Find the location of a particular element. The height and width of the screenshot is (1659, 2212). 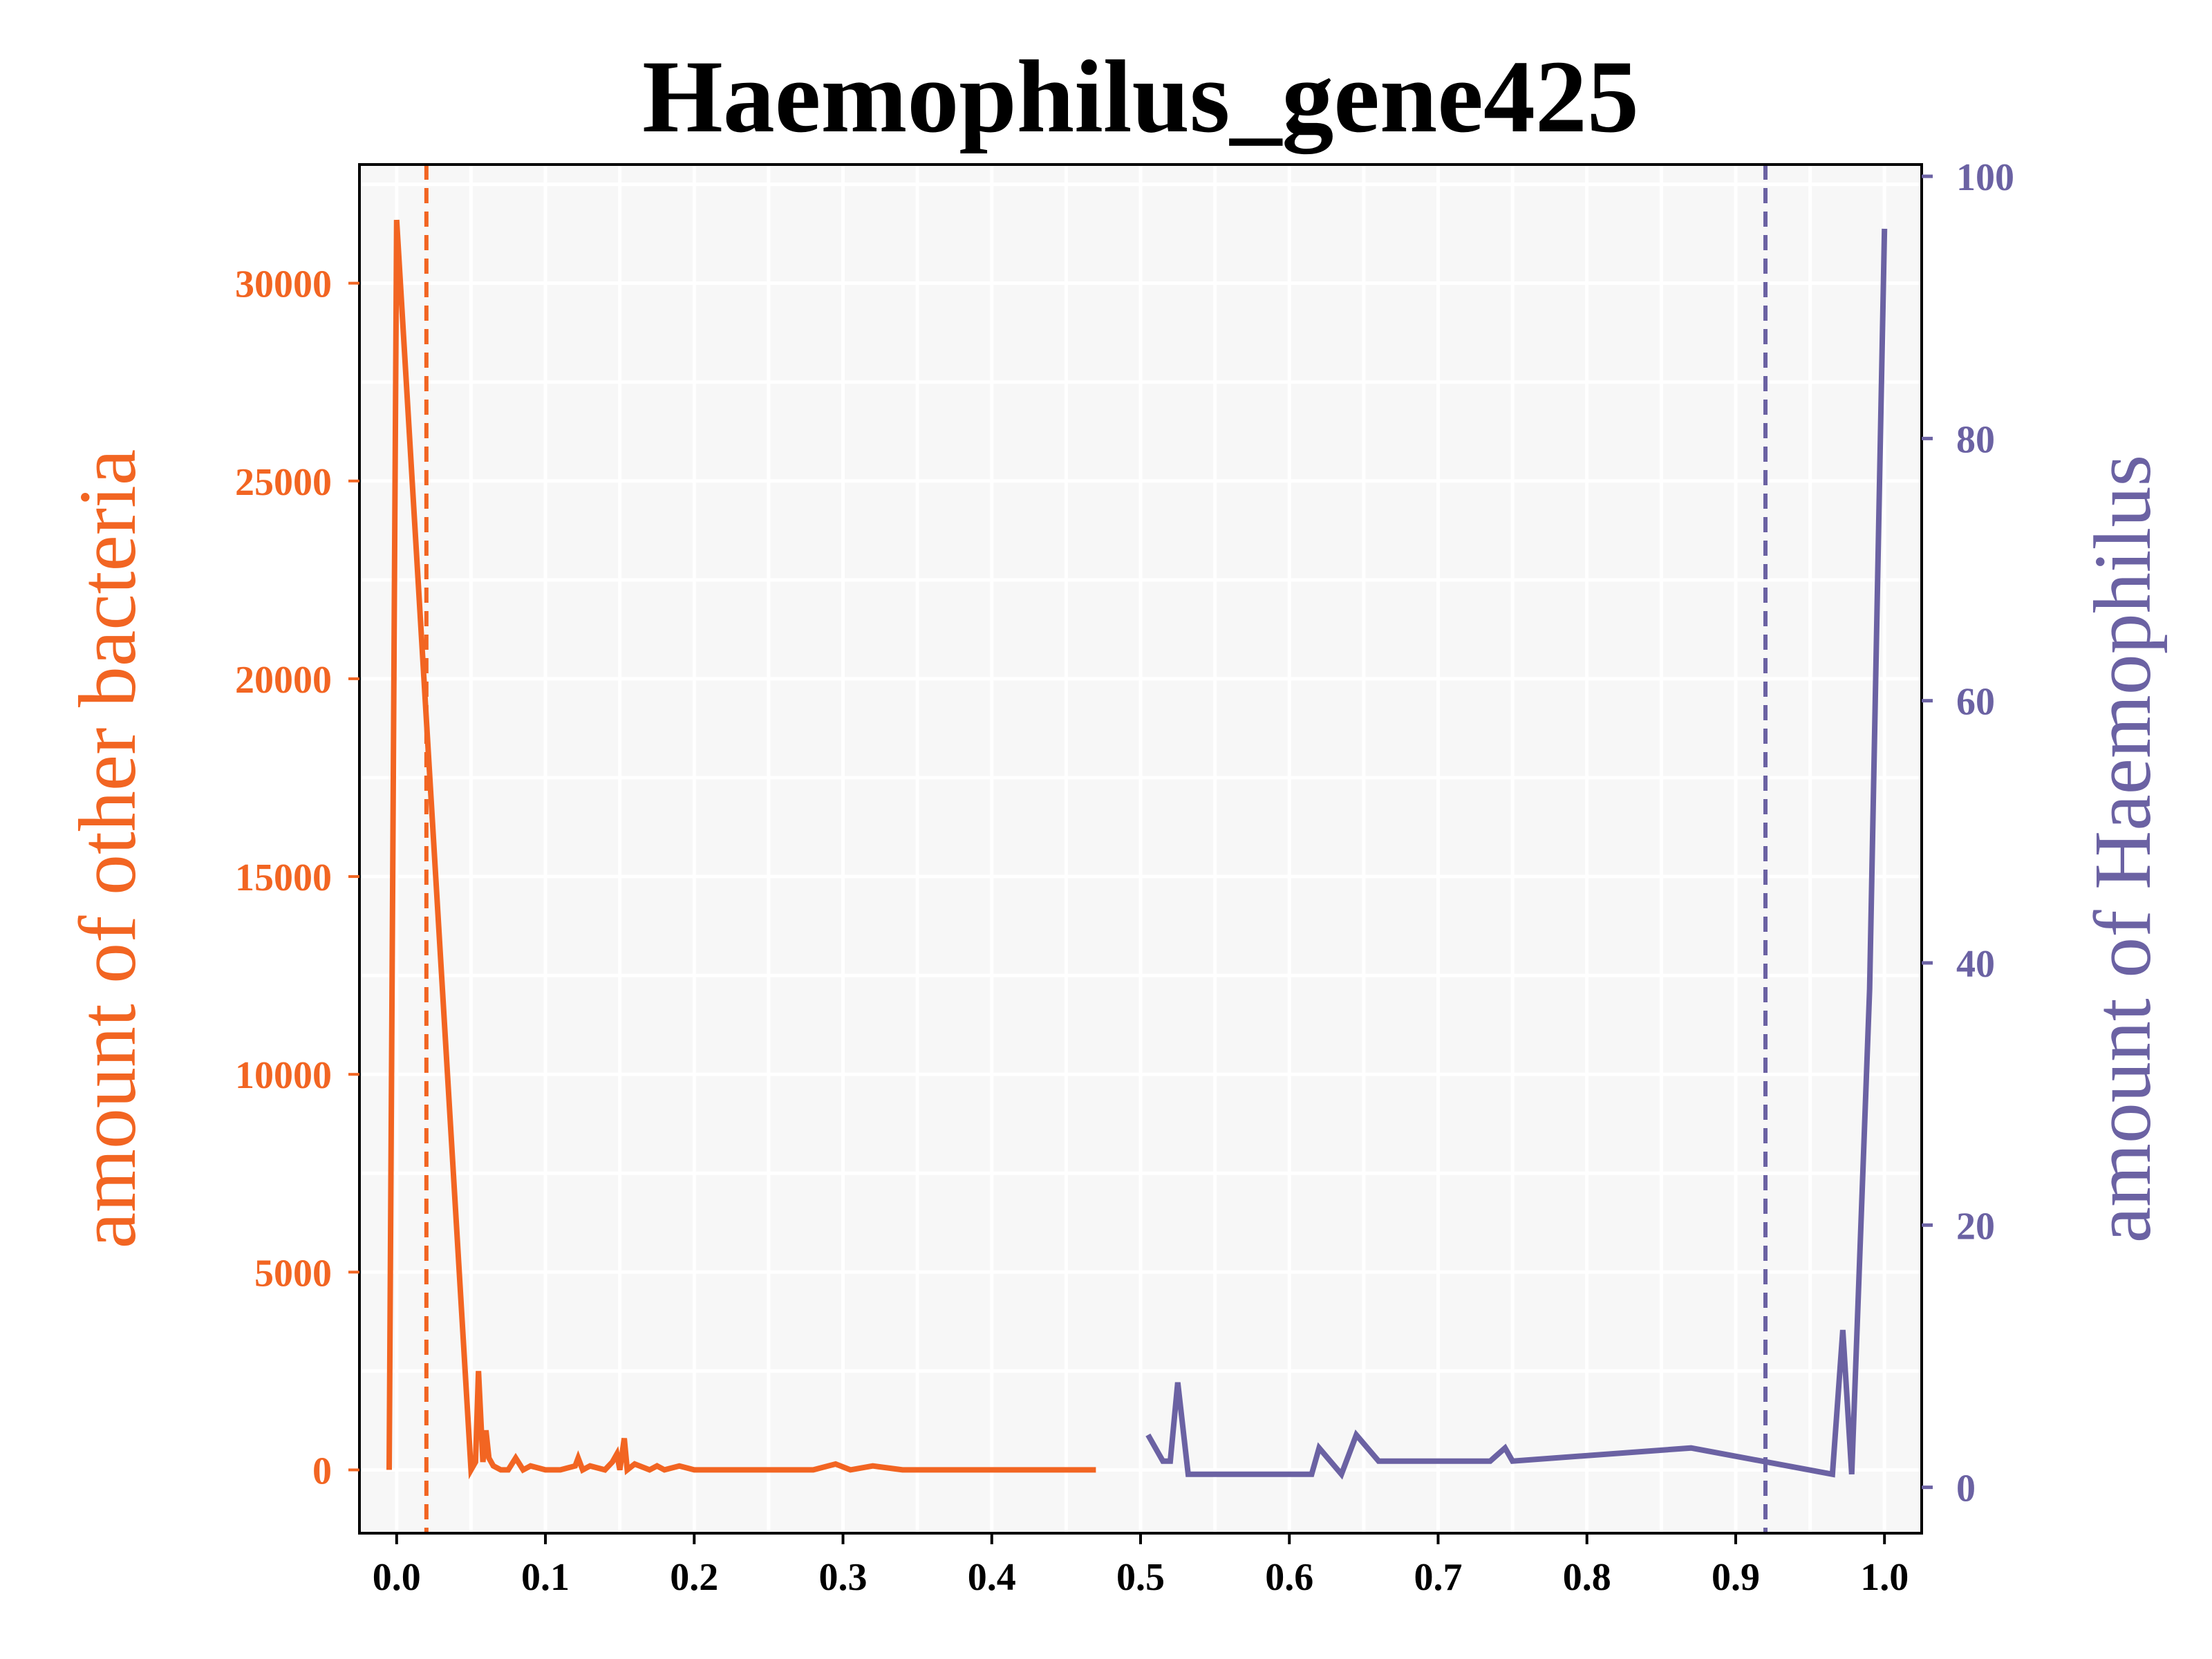

x-tick-label: 0.3 is located at coordinates (843, 1577).